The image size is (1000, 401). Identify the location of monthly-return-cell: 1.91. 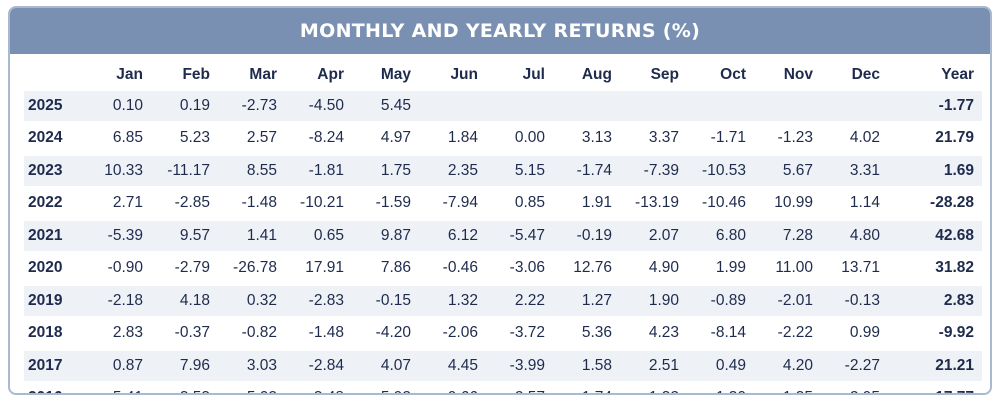
(586, 204).